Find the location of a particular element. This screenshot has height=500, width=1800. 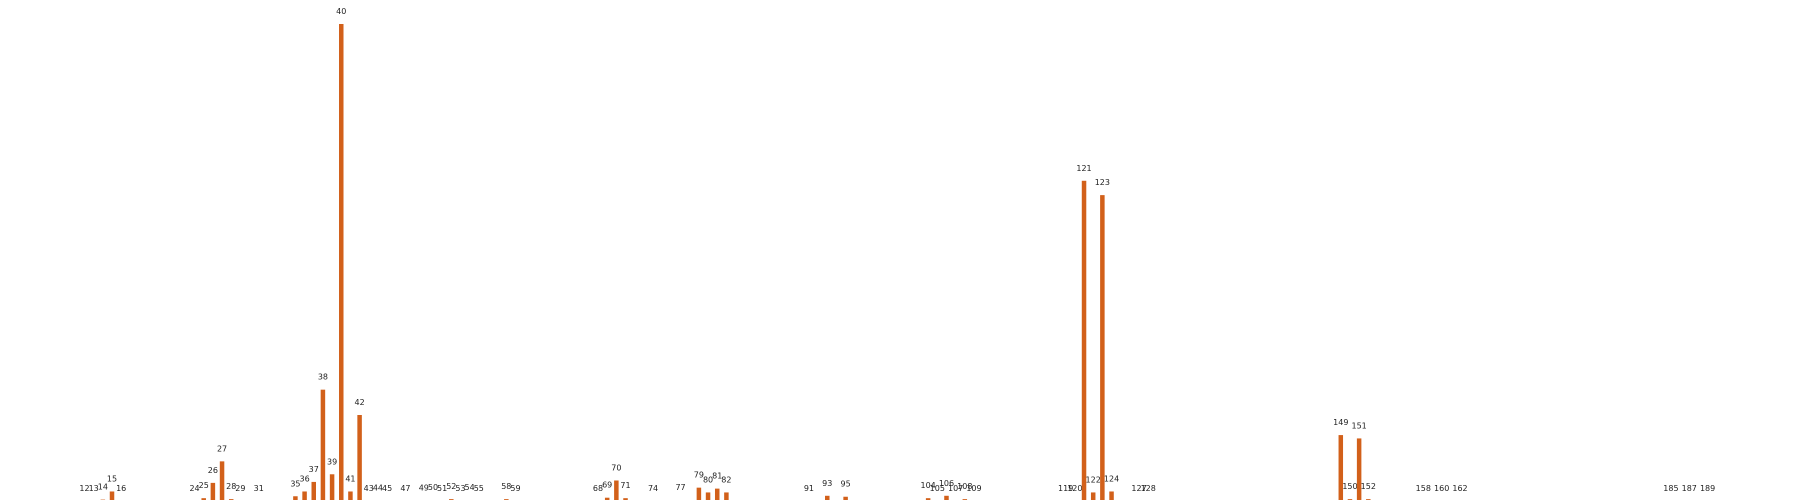

bar-label-93: 93 is located at coordinates (827, 483).